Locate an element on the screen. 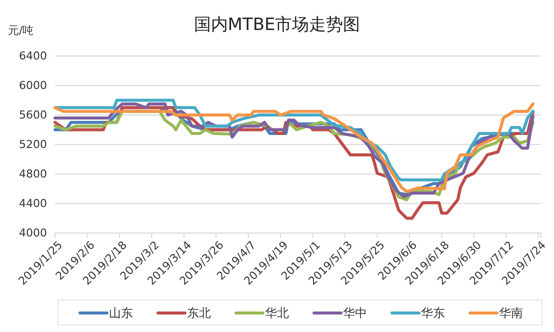 The image size is (554, 332). y-tick-label: 6400 is located at coordinates (33, 56).